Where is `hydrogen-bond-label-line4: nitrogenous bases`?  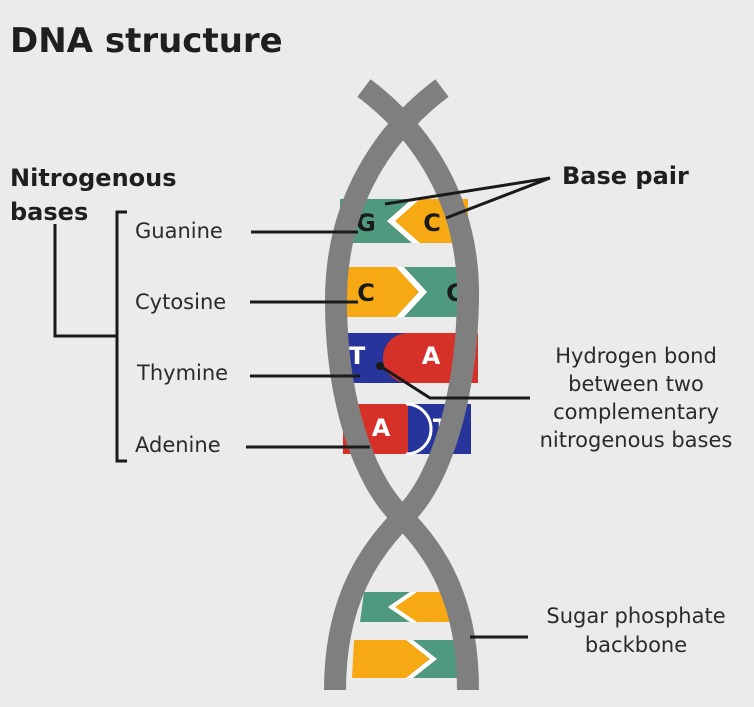
hydrogen-bond-label-line4: nitrogenous bases is located at coordinates (636, 440).